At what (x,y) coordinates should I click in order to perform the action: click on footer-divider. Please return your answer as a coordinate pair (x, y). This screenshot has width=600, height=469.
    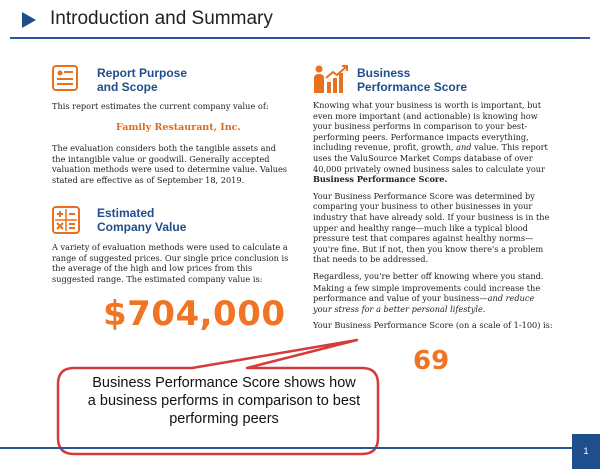
    Looking at the image, I should click on (286, 448).